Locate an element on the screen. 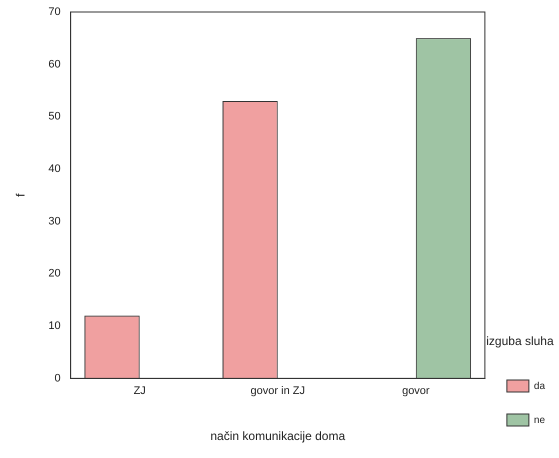  y-tick-label: 10 is located at coordinates (54, 326).